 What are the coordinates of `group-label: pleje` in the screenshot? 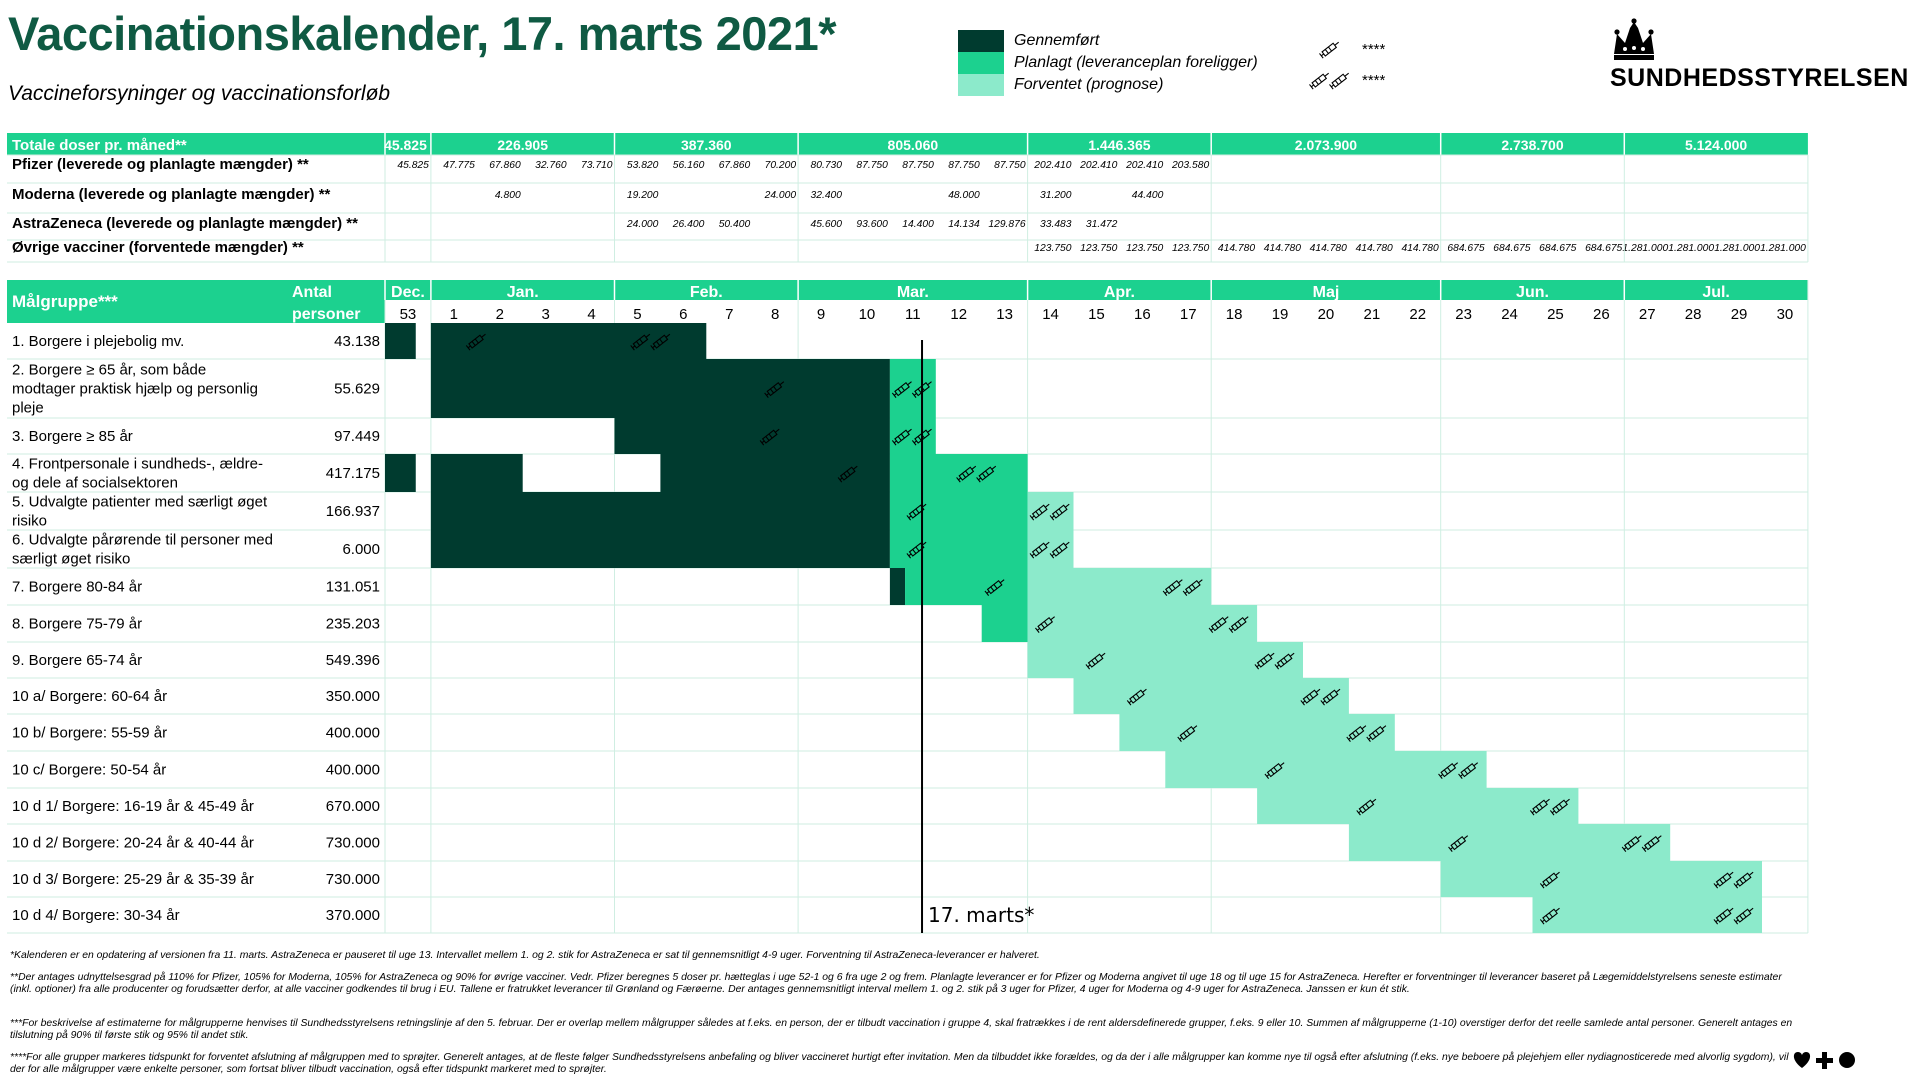 It's located at (28, 408).